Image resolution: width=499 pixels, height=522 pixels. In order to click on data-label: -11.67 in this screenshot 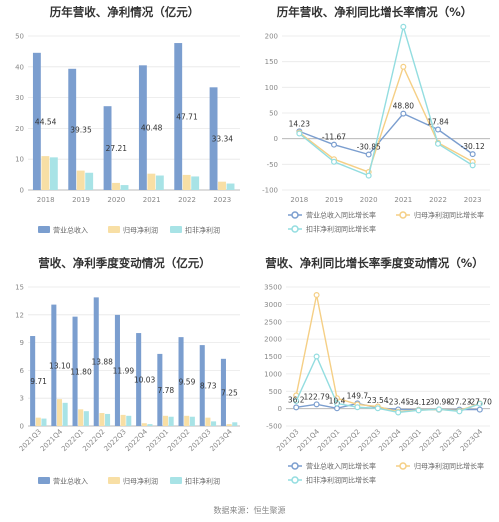, I will do `click(334, 137)`.